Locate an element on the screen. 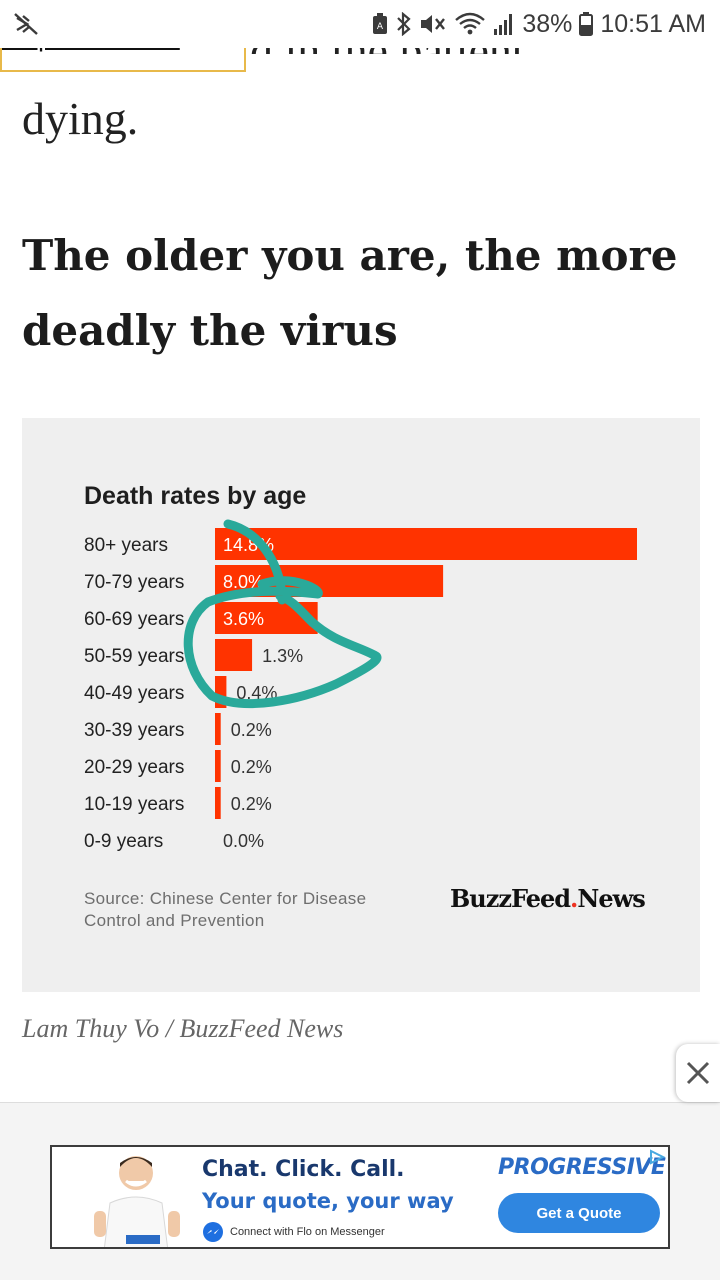 The width and height of the screenshot is (720, 1280). value-label: 0.0% is located at coordinates (243, 841).